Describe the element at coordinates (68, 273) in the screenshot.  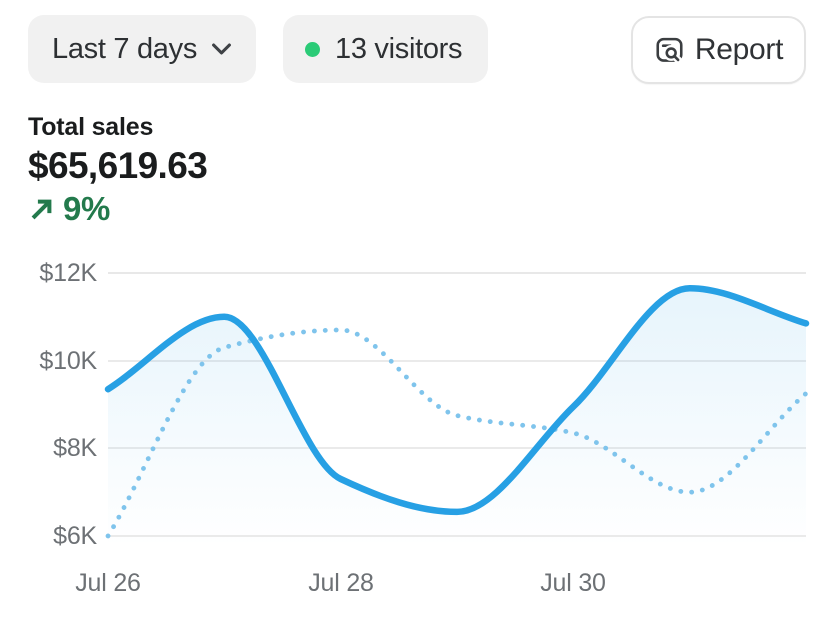
I see `y-axis-label: $12K` at that location.